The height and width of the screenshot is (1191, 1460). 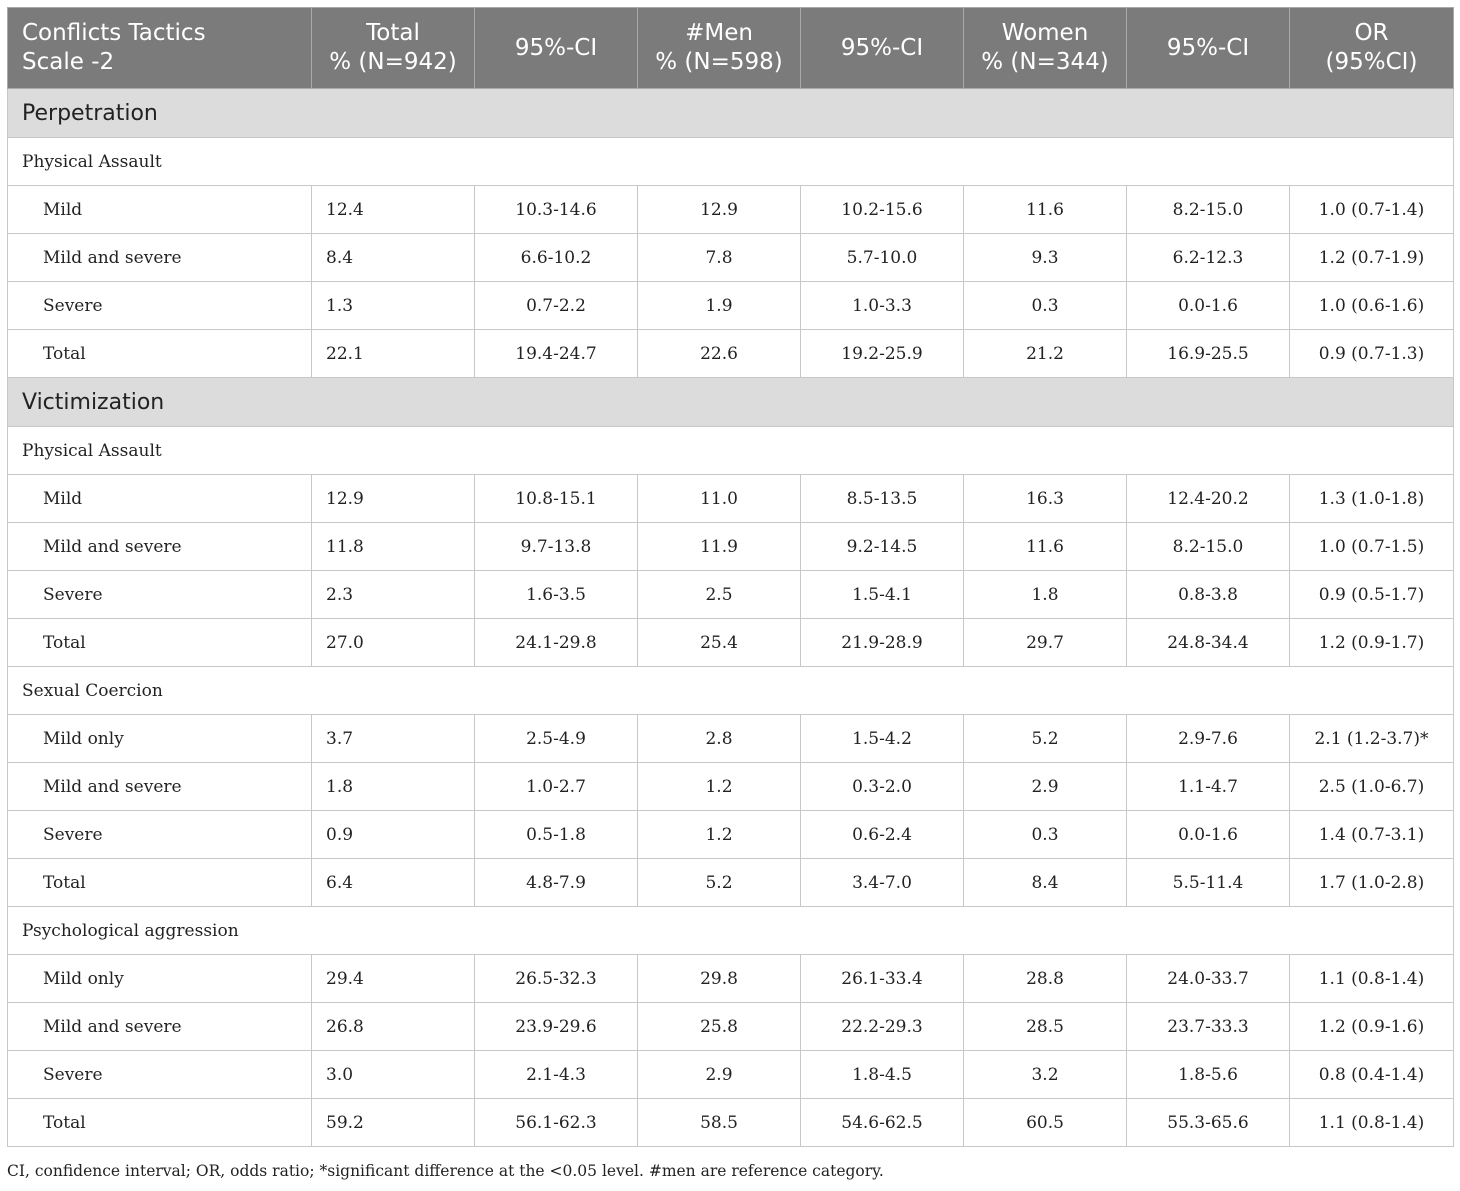 What do you see at coordinates (1045, 978) in the screenshot?
I see `table-cell: 28.8` at bounding box center [1045, 978].